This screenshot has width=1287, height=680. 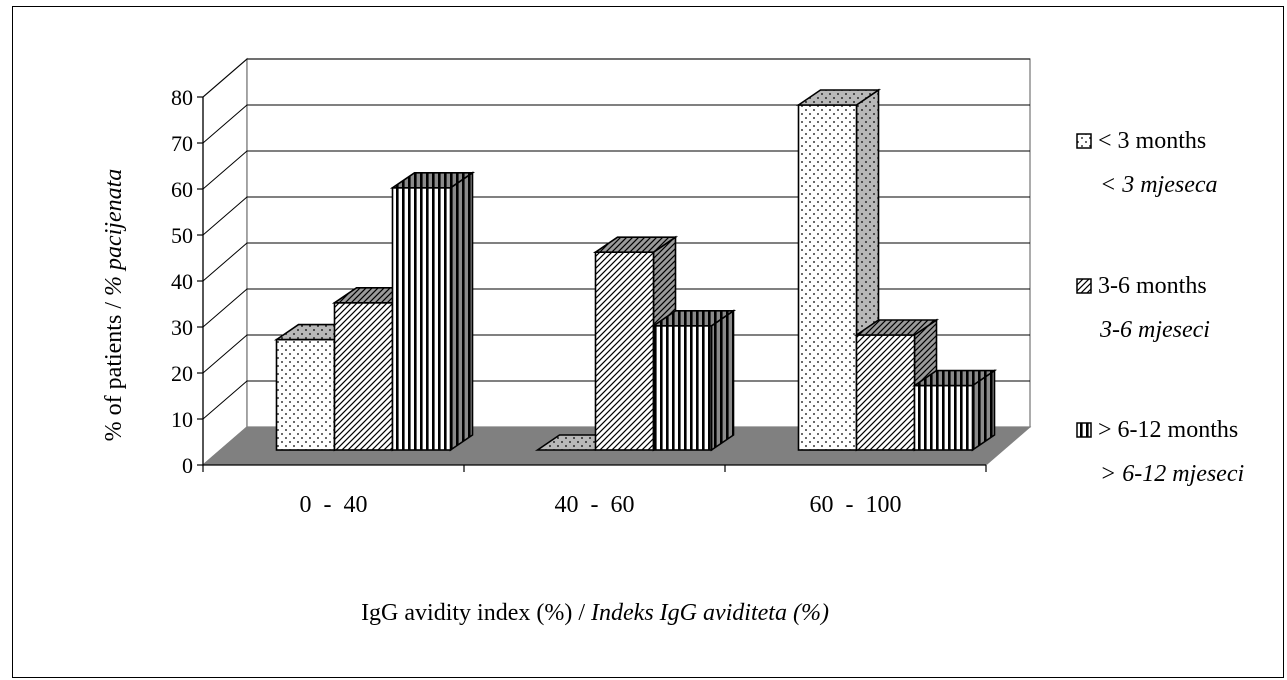 What do you see at coordinates (1168, 430) in the screenshot?
I see `legend-label: > 6-12 months` at bounding box center [1168, 430].